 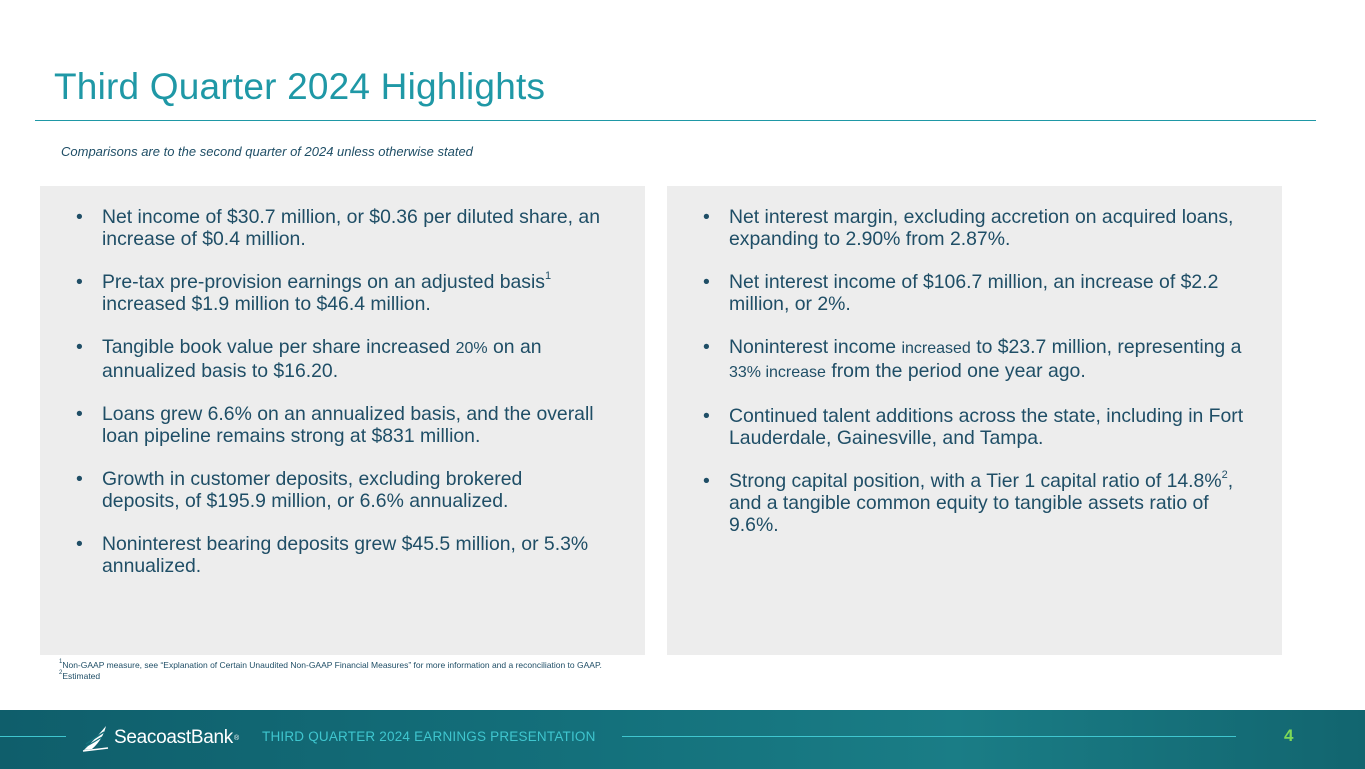 What do you see at coordinates (61, 662) in the screenshot?
I see `footnote-mark: 1` at bounding box center [61, 662].